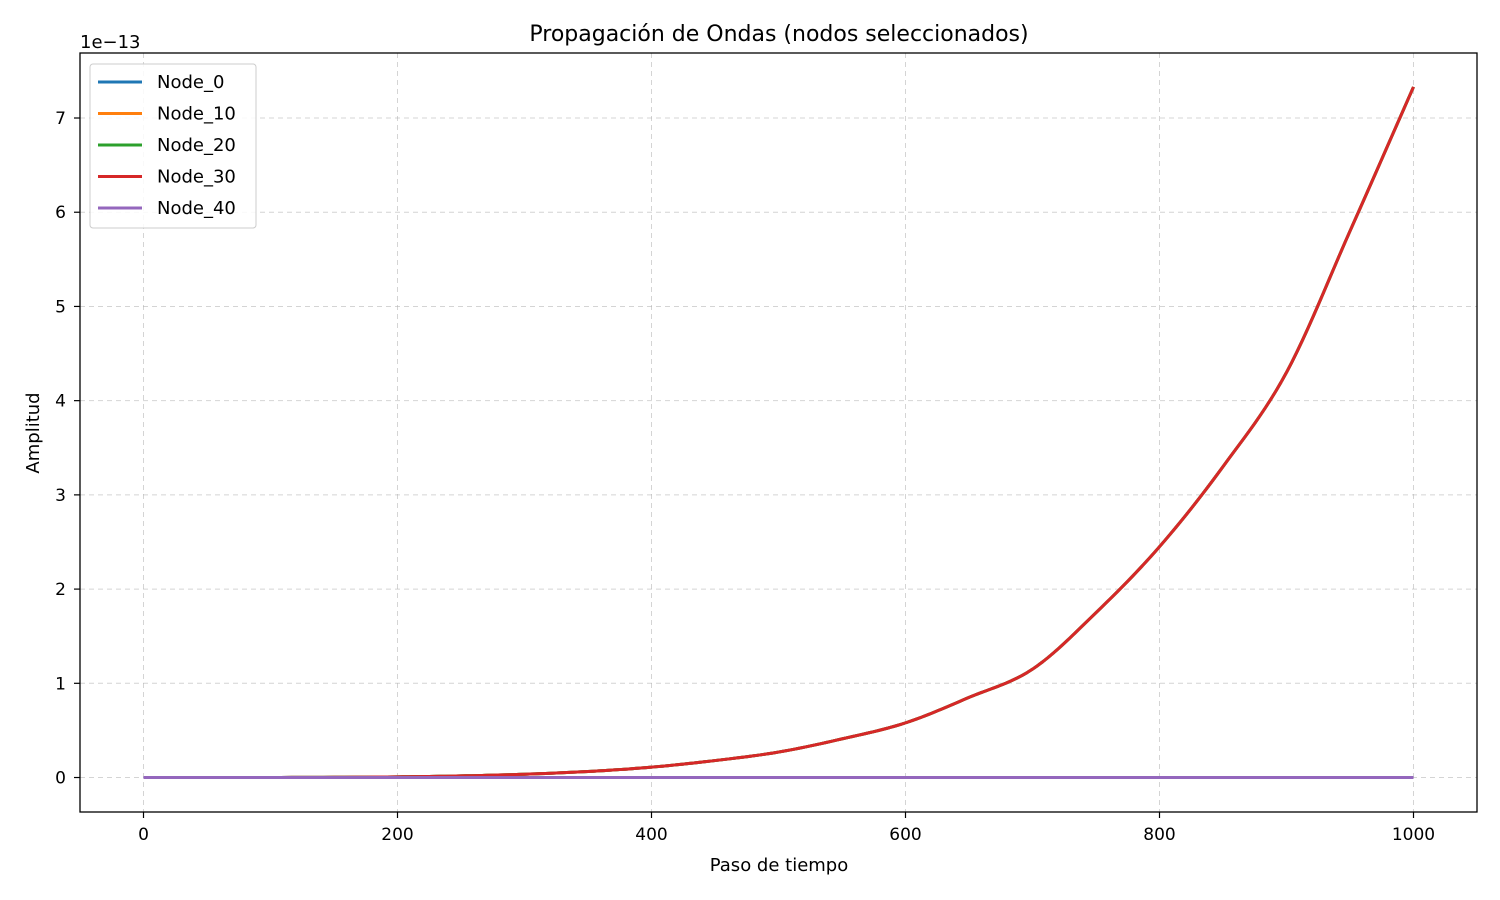 The image size is (1500, 900). Describe the element at coordinates (196, 208) in the screenshot. I see `legend-label: Node_40` at that location.